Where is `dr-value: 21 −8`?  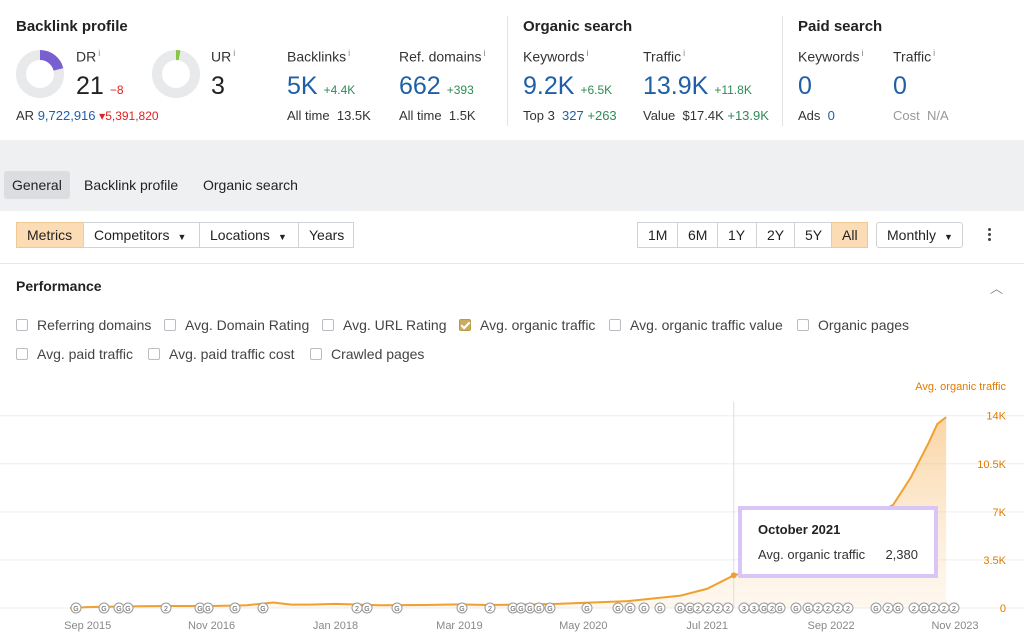
dr-value: 21 −8 is located at coordinates (100, 86).